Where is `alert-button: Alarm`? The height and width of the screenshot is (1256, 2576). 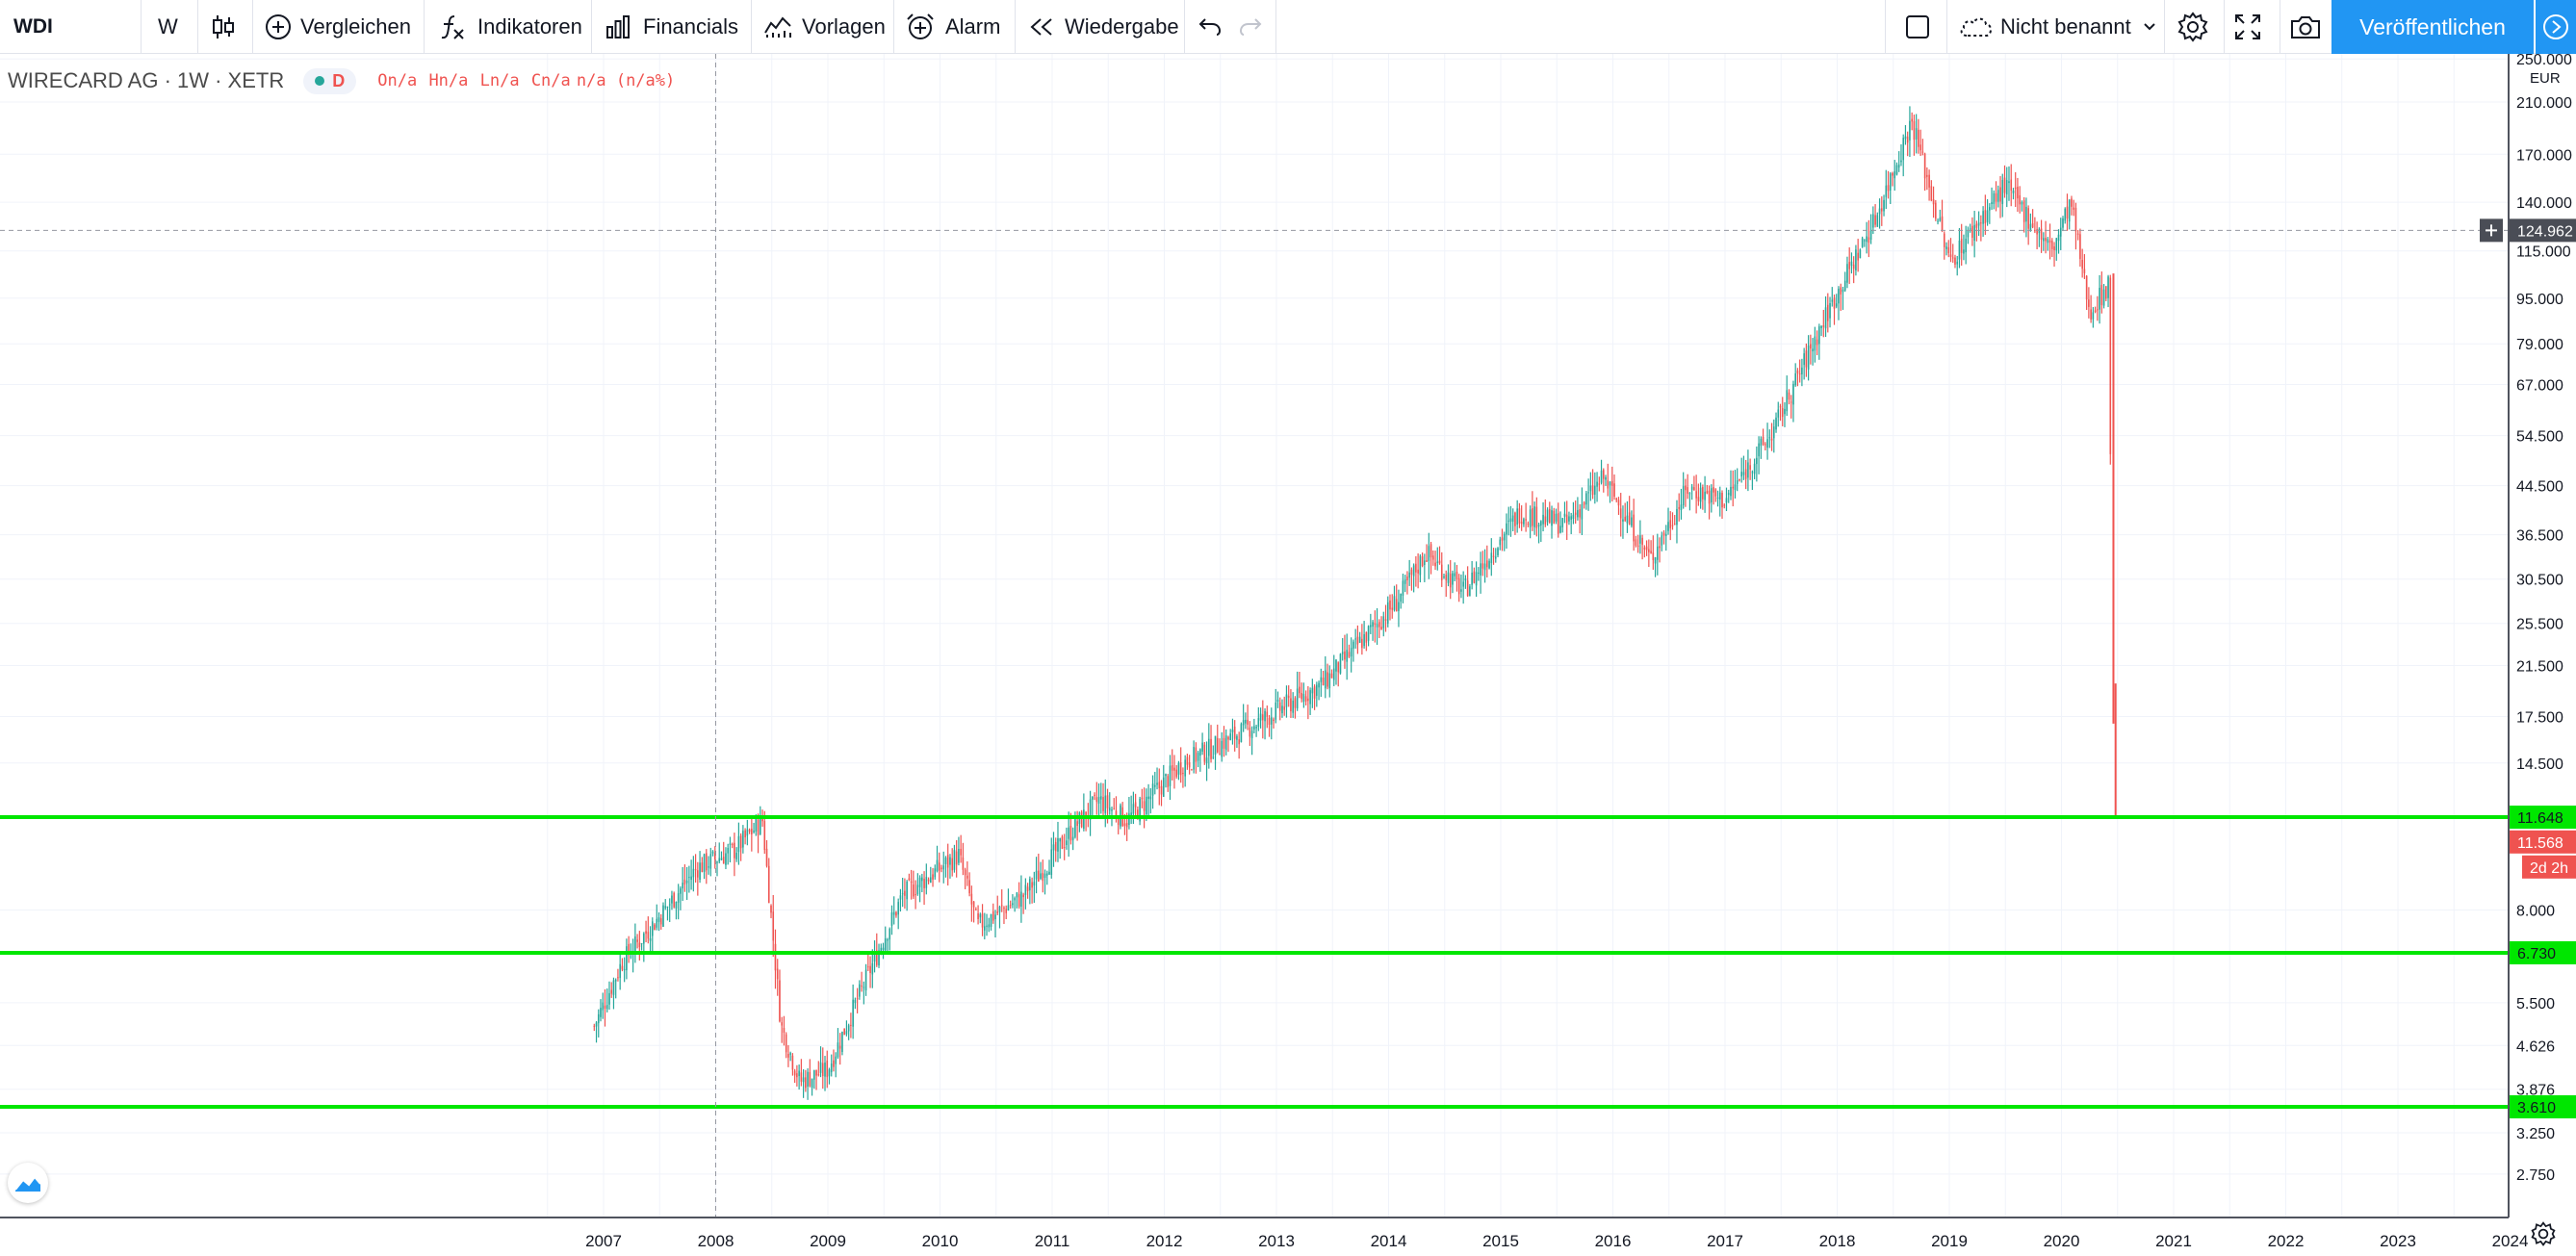
alert-button: Alarm is located at coordinates (953, 27).